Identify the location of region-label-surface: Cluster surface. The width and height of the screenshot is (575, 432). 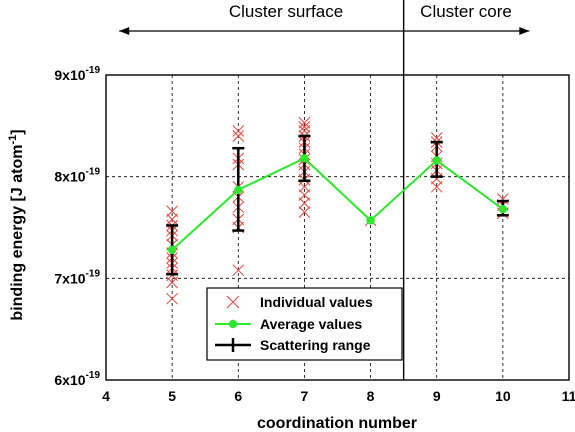
(286, 11).